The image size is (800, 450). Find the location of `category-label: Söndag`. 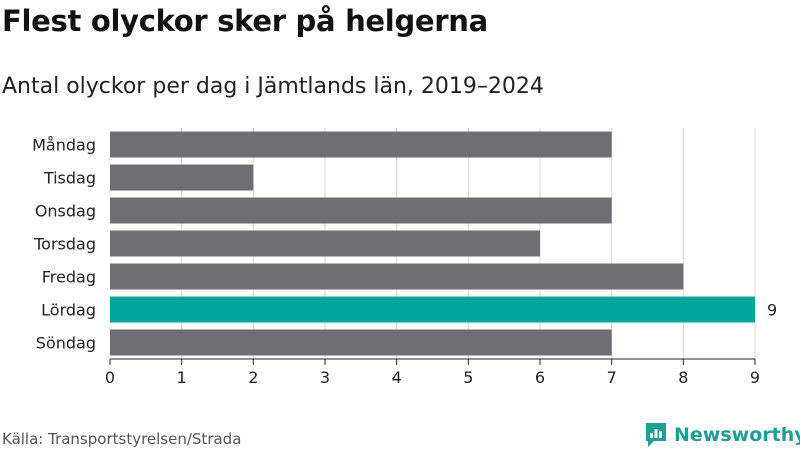

category-label: Söndag is located at coordinates (66, 343).